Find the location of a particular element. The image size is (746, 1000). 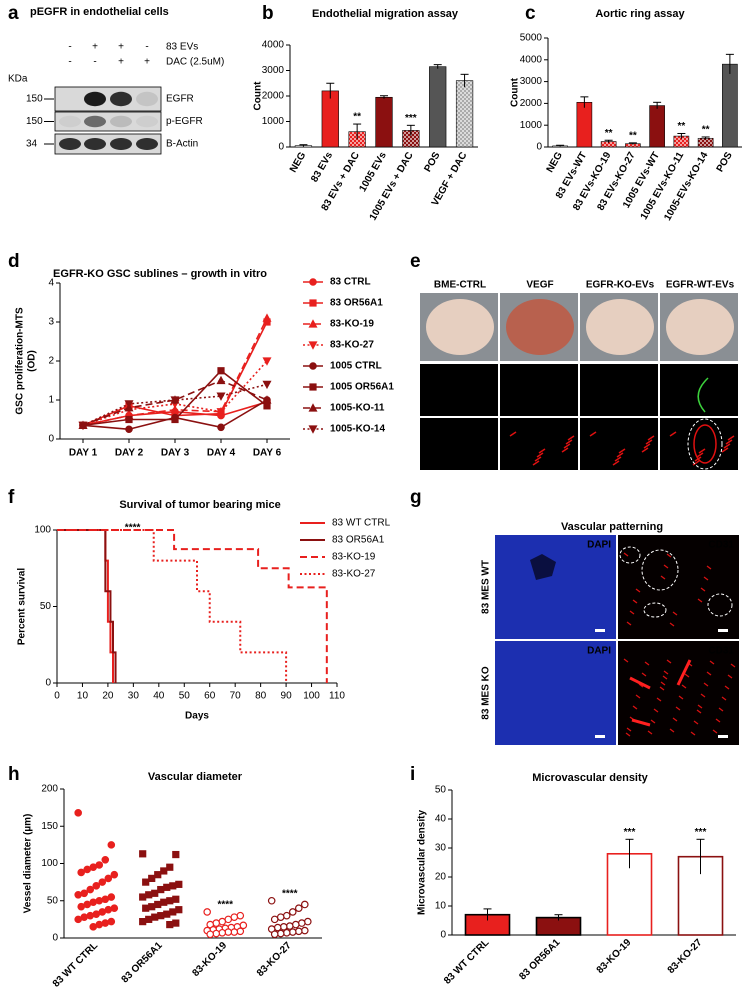

y-tick-label: 200 is located at coordinates (49, 789).